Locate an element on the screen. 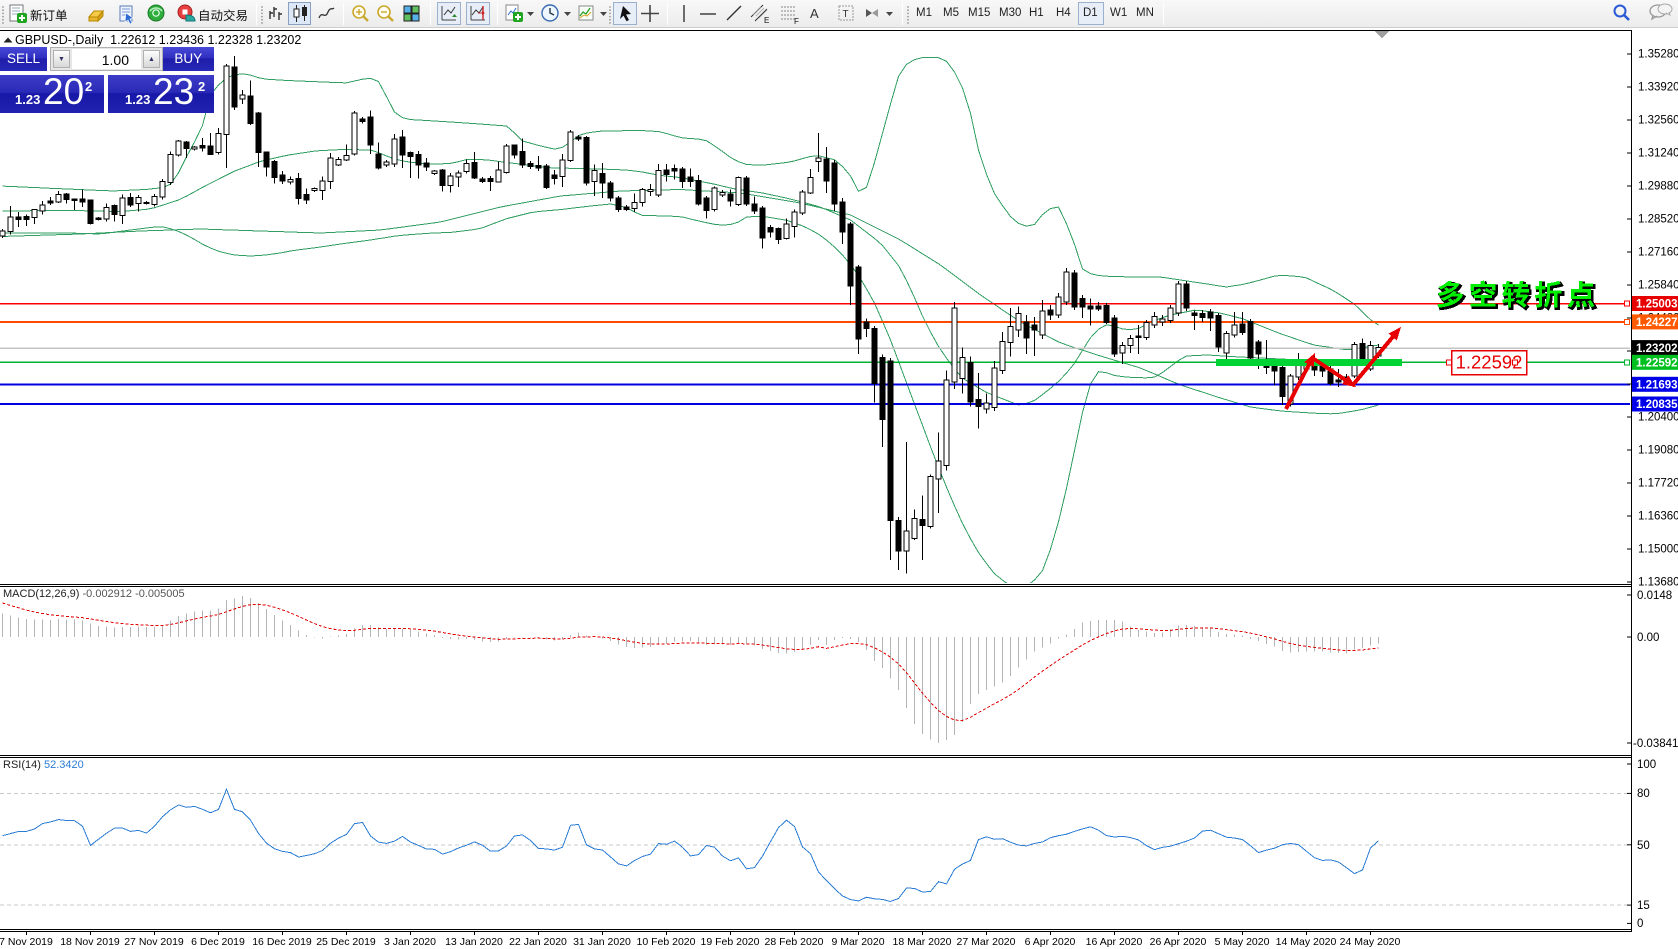  svg-text: 1.13680 is located at coordinates (1658, 583).